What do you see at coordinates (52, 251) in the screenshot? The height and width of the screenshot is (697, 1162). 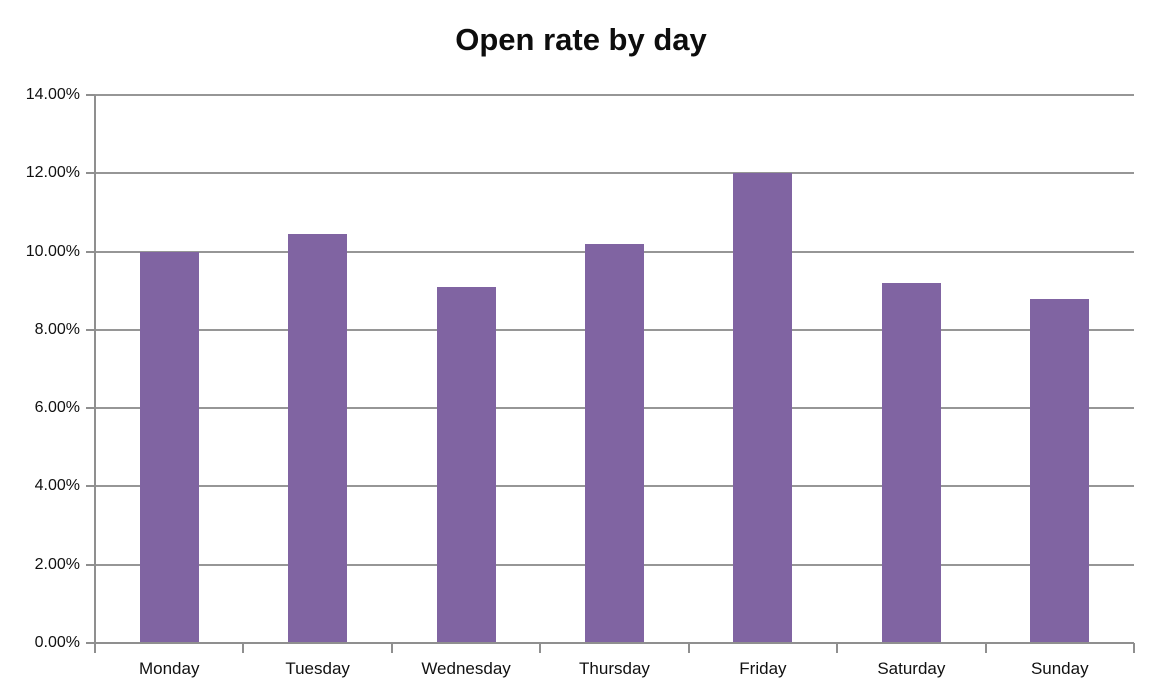 I see `y-axis-label: 10.00%` at bounding box center [52, 251].